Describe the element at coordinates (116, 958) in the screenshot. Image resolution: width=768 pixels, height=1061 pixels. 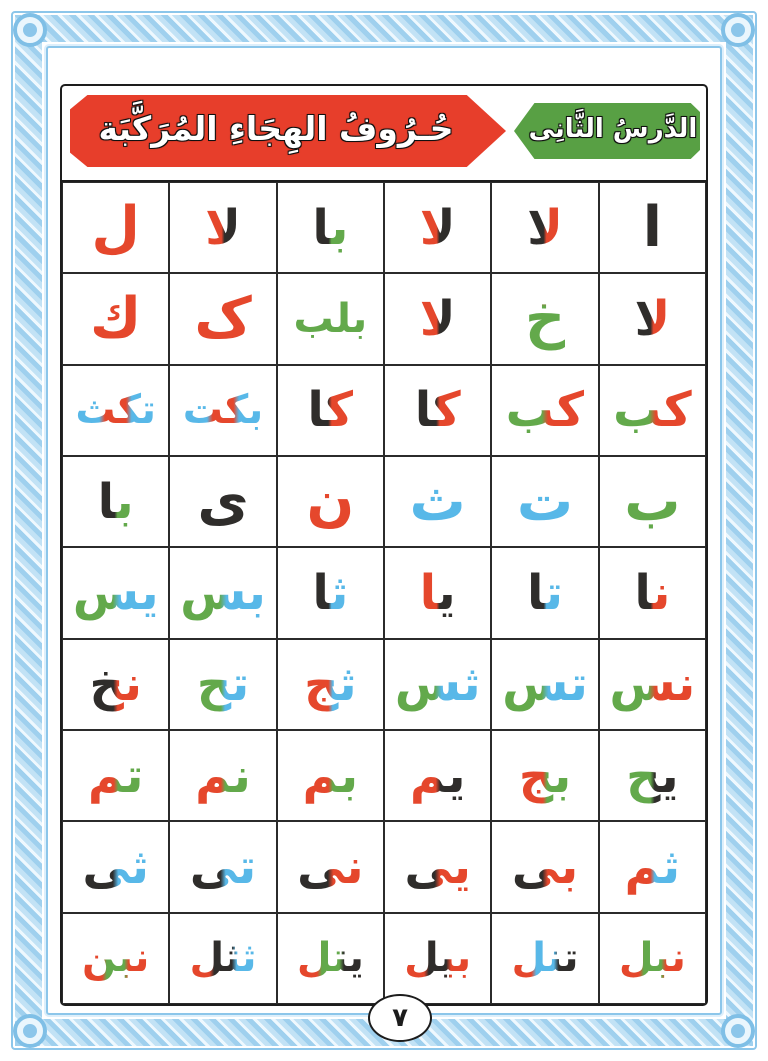
I see `grid-cell-r9-c6: نبن` at that location.